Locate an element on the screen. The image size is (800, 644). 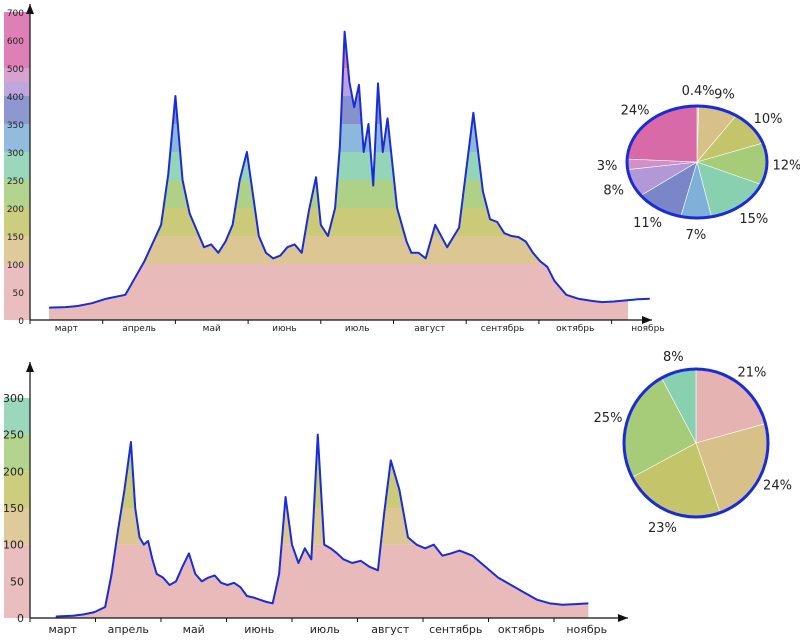
pie-label: 15% is located at coordinates (753, 219).